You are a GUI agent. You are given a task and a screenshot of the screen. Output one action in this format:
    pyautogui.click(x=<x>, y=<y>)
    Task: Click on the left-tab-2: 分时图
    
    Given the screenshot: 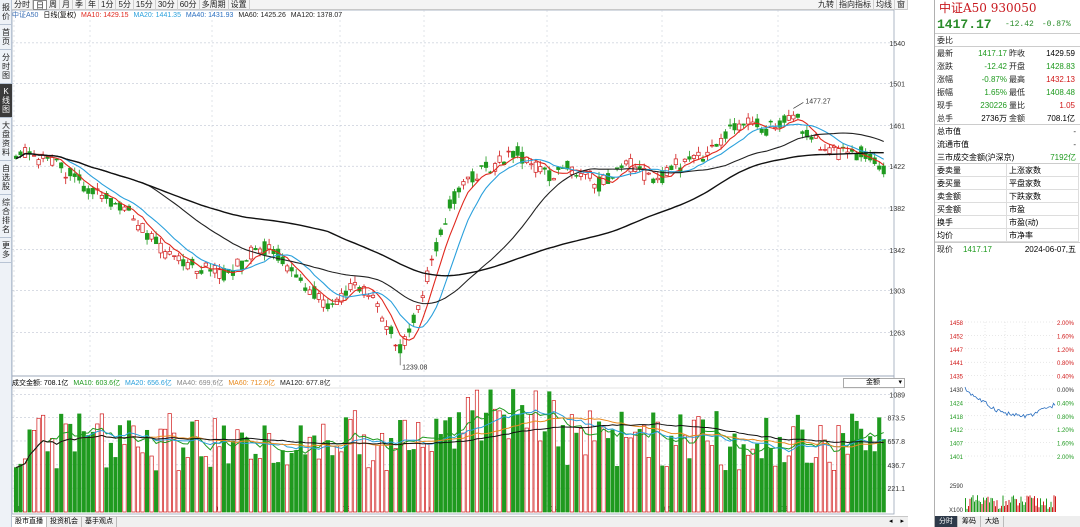 What is the action you would take?
    pyautogui.click(x=6, y=67)
    